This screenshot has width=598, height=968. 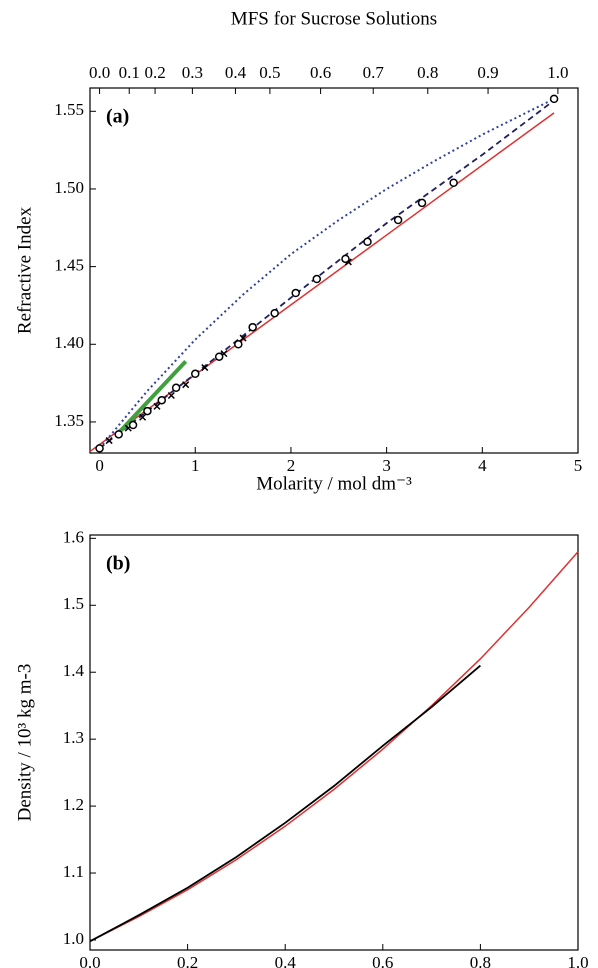 What do you see at coordinates (192, 72) in the screenshot?
I see `x2-tick-label: 0.3` at bounding box center [192, 72].